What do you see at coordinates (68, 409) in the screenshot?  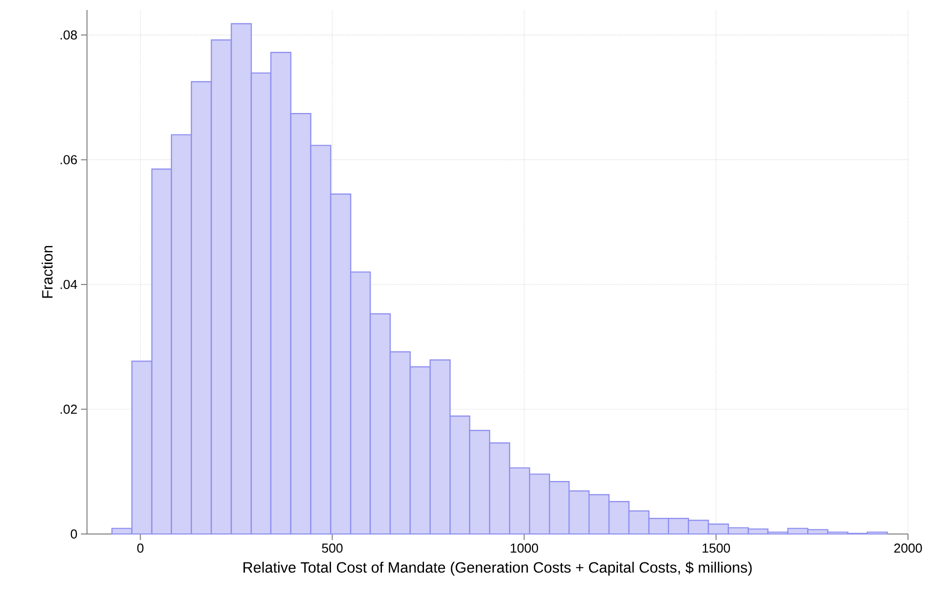 I see `y-tick-label: .02` at bounding box center [68, 409].